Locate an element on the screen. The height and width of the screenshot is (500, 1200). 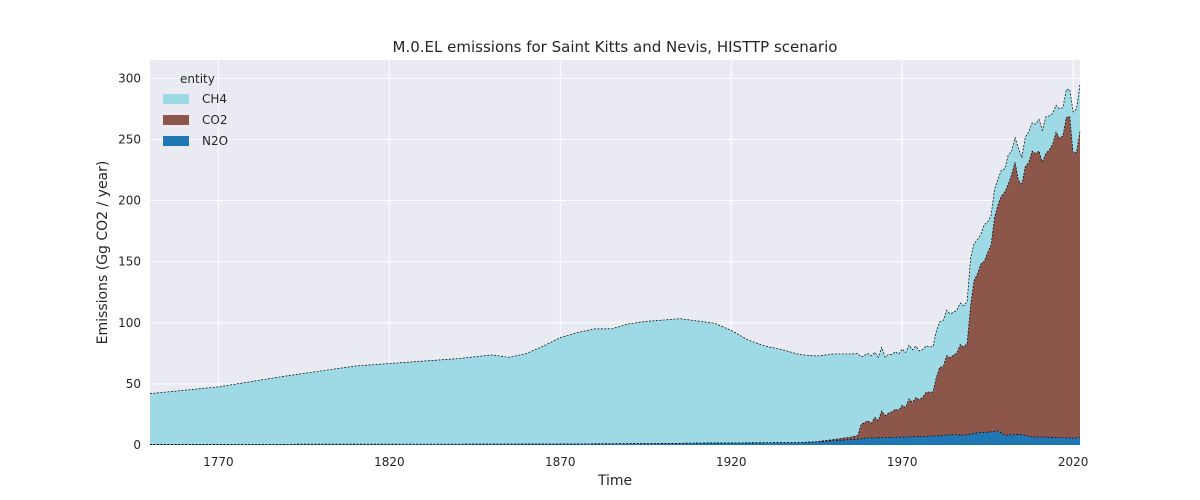
y-tick-label: 250 is located at coordinates (129, 139).